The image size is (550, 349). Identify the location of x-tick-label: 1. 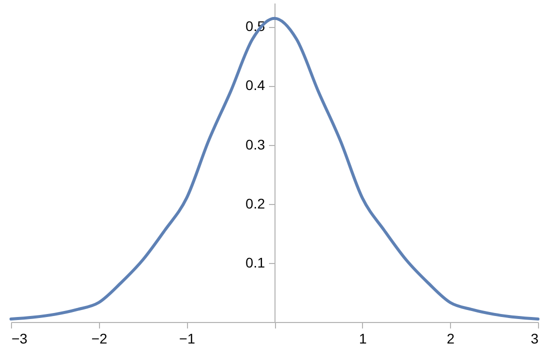
(362, 338).